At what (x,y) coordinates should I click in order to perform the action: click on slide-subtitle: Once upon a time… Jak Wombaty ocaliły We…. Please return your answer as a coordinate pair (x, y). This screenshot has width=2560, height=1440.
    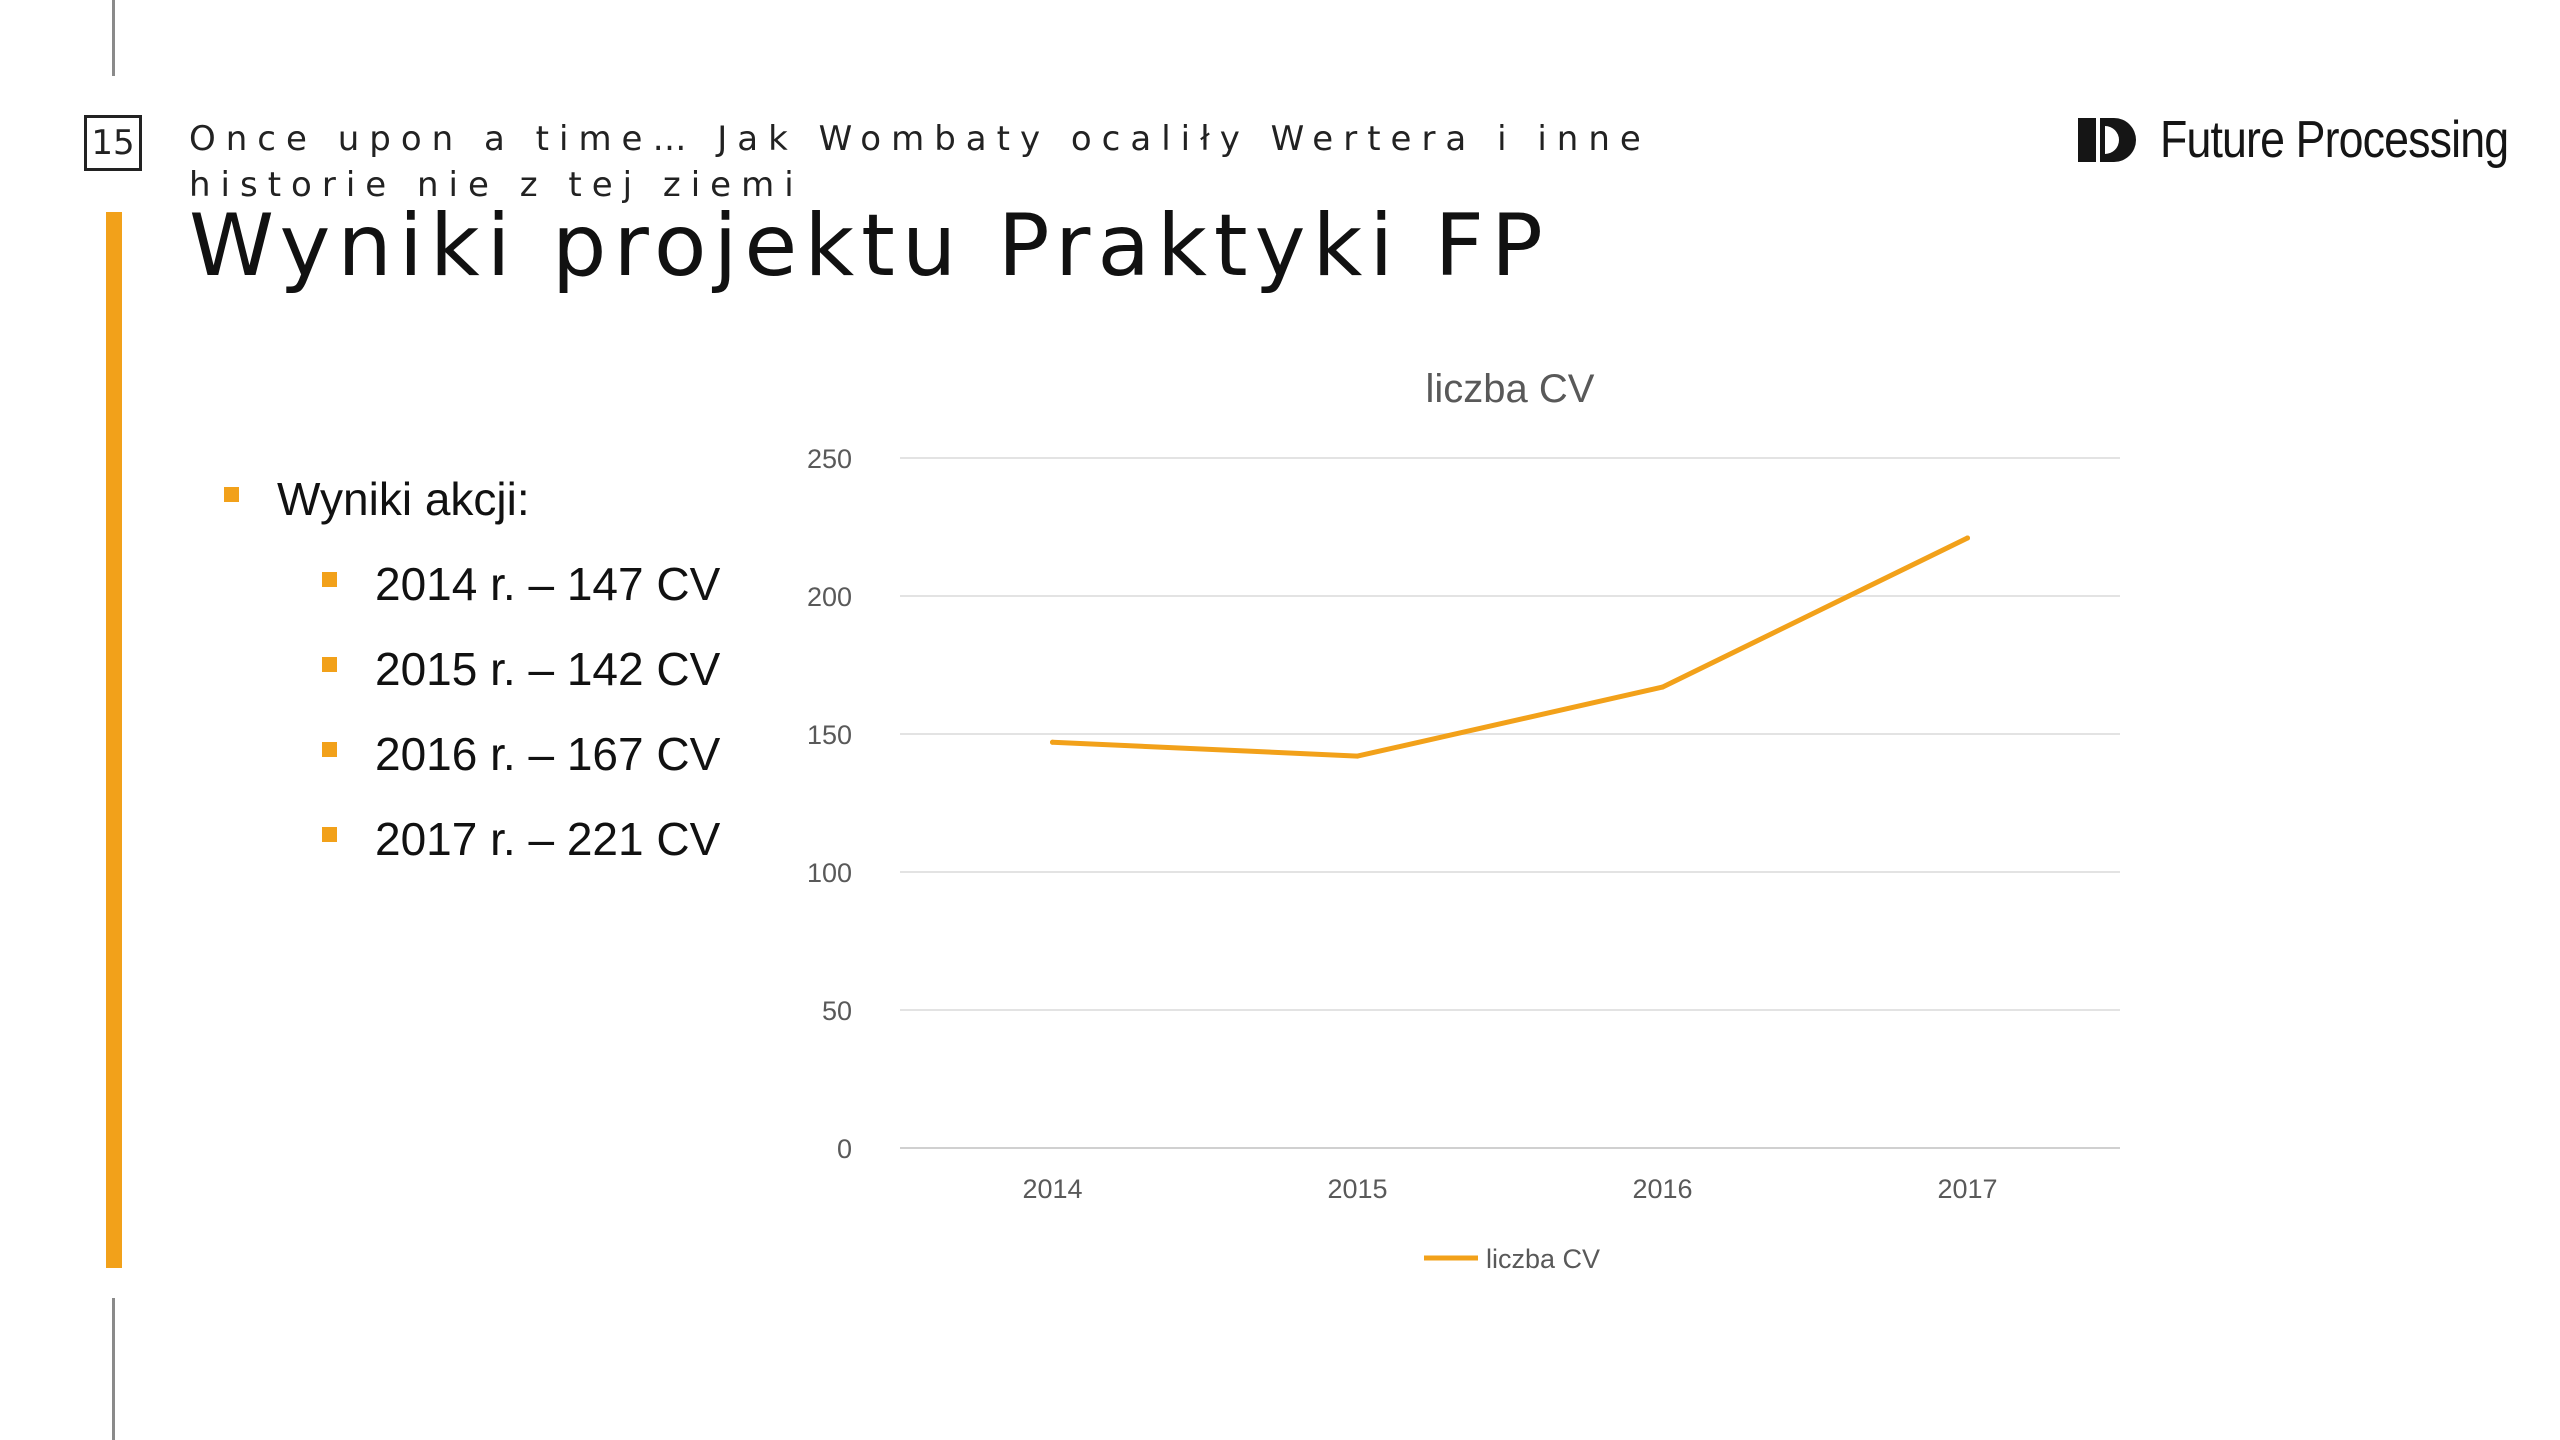
    Looking at the image, I should click on (920, 162).